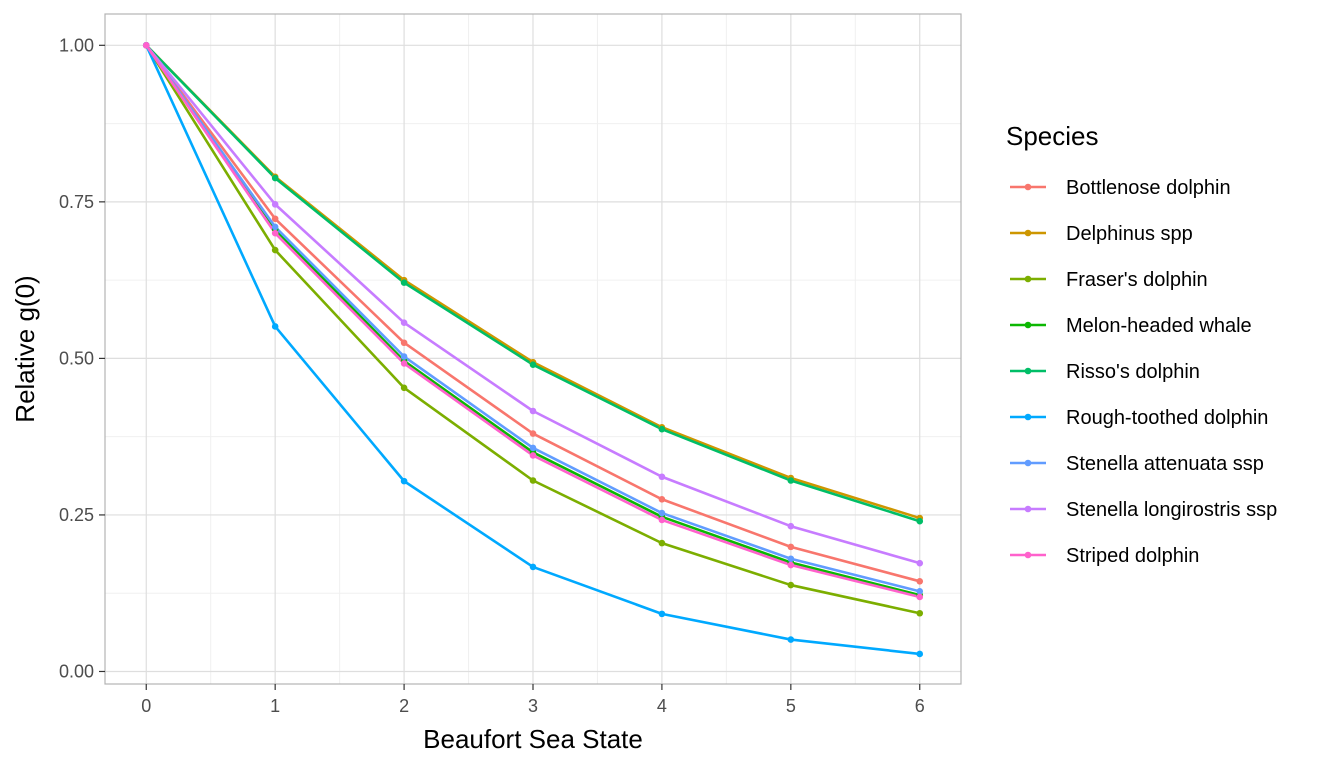 Image resolution: width=1344 pixels, height=768 pixels. I want to click on y-tick-label: 1.00, so click(76, 45).